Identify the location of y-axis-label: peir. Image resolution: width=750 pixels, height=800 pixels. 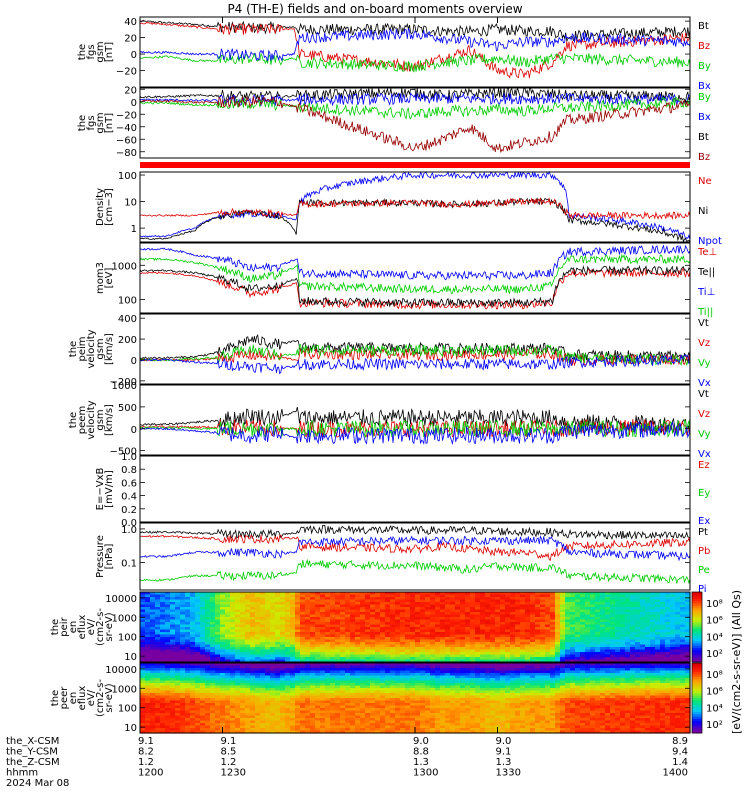
(64, 626).